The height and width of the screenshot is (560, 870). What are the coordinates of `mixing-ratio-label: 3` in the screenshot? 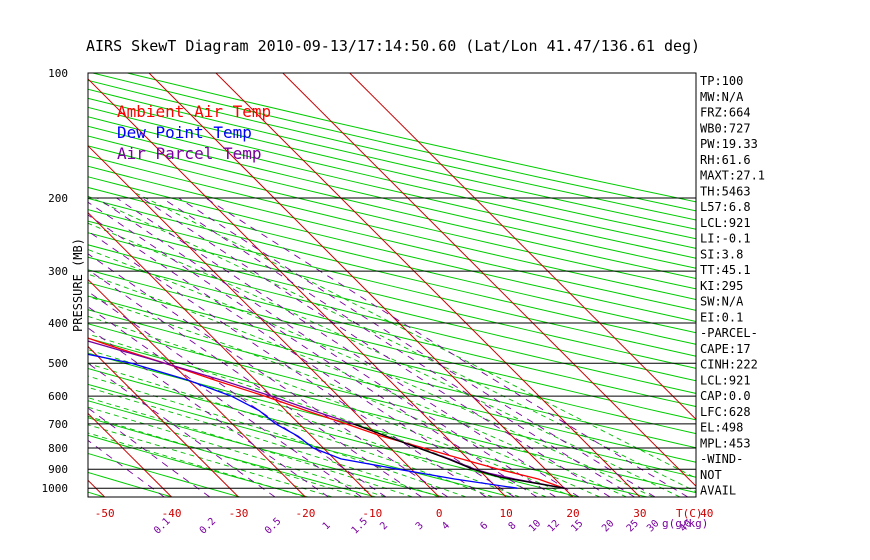 It's located at (420, 526).